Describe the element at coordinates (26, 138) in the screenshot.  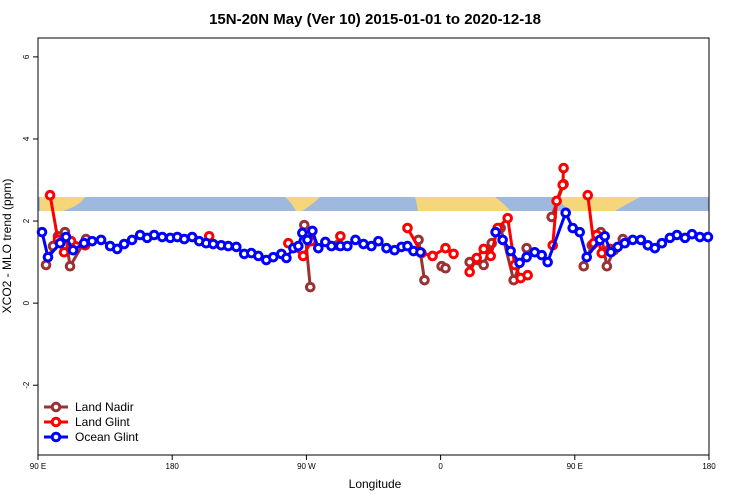
I see `y-tick-label: 4` at that location.